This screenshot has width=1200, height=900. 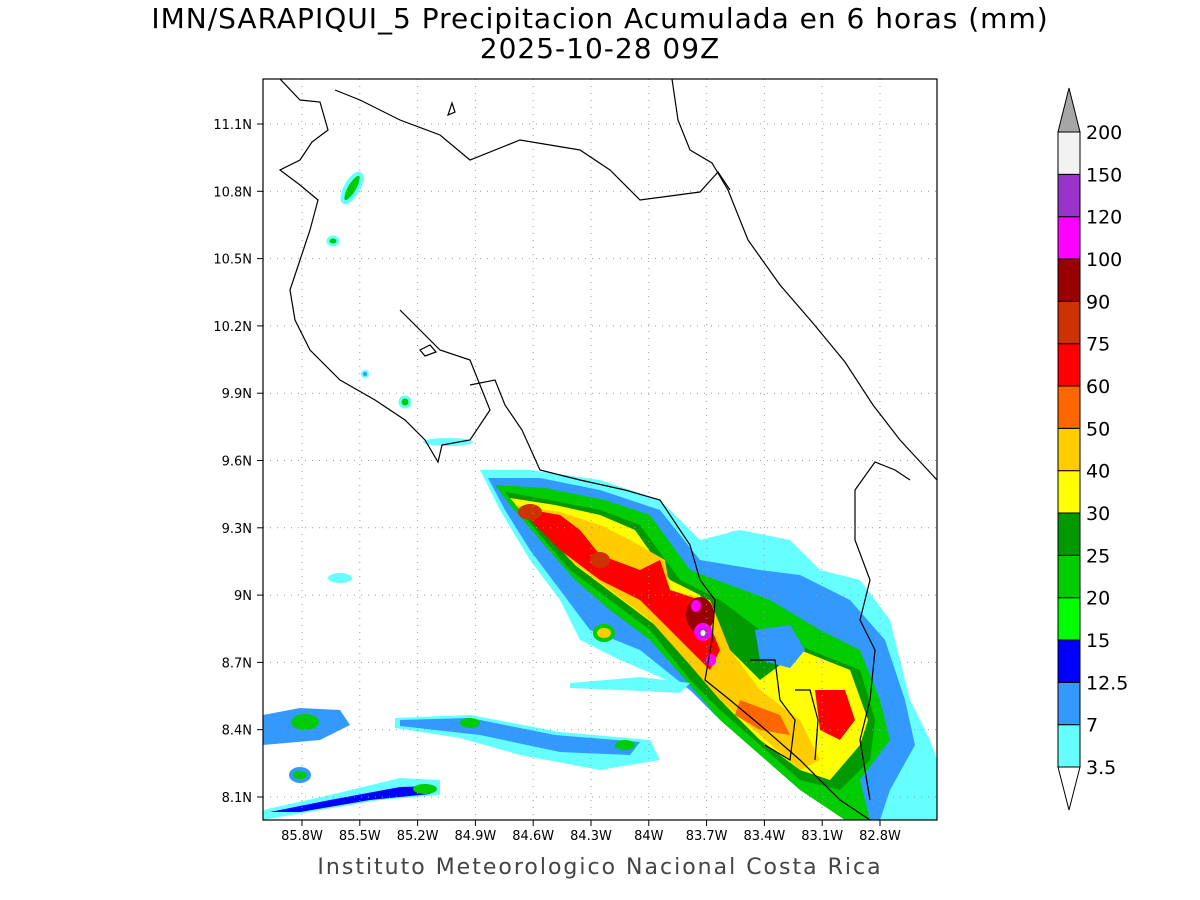 What do you see at coordinates (360, 836) in the screenshot?
I see `lon-tick-label: 85.5W` at bounding box center [360, 836].